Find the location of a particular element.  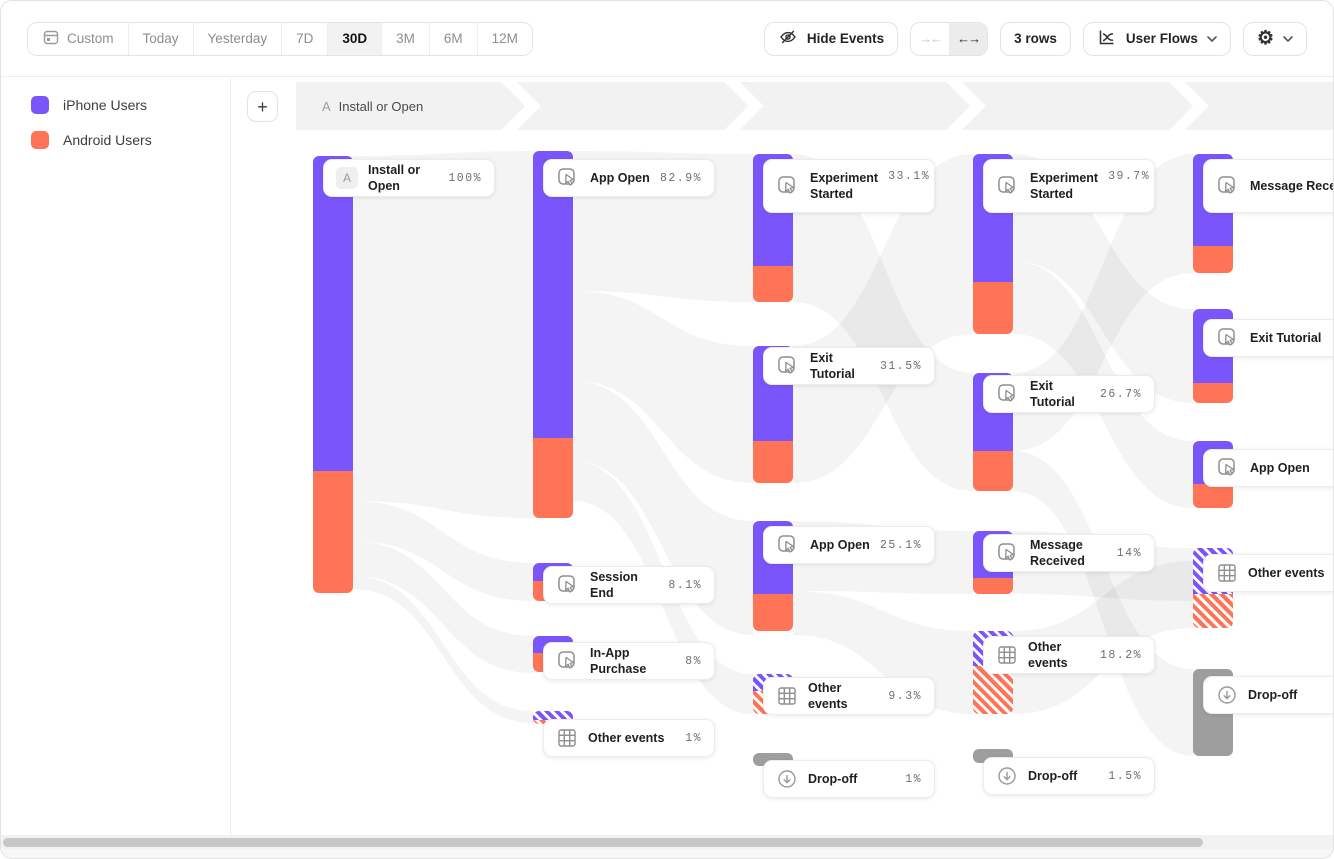

expand-columns-button: ←→ is located at coordinates (968, 38).